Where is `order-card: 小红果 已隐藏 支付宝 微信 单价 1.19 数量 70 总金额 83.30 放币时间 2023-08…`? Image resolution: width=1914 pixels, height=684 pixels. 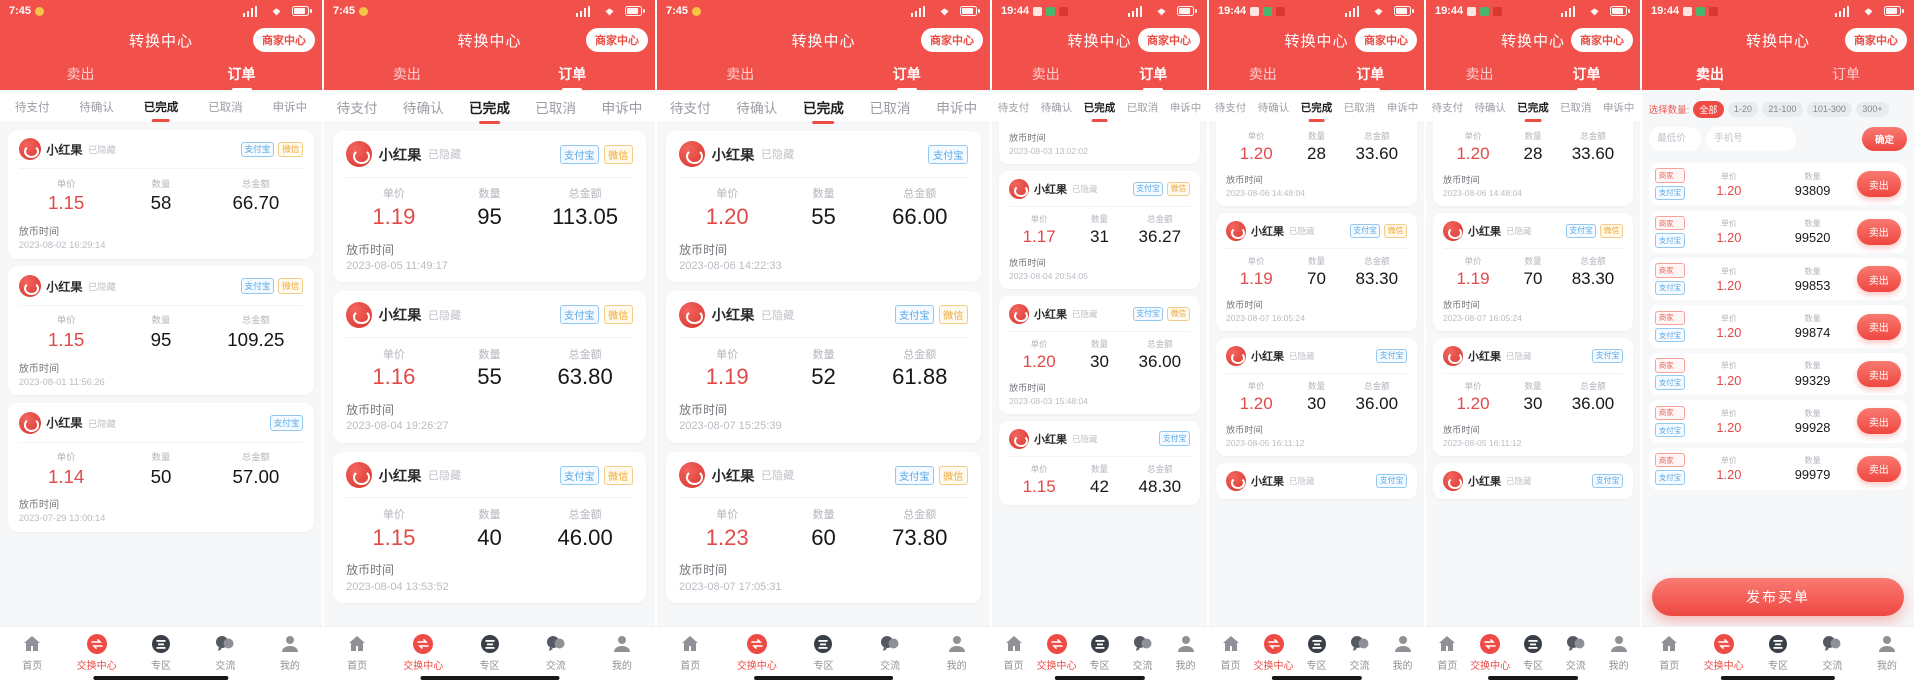
order-card: 小红果 已隐藏 支付宝 微信 单价 1.19 数量 70 总金额 83.30 放币时间 2023-08… is located at coordinates (1533, 271).